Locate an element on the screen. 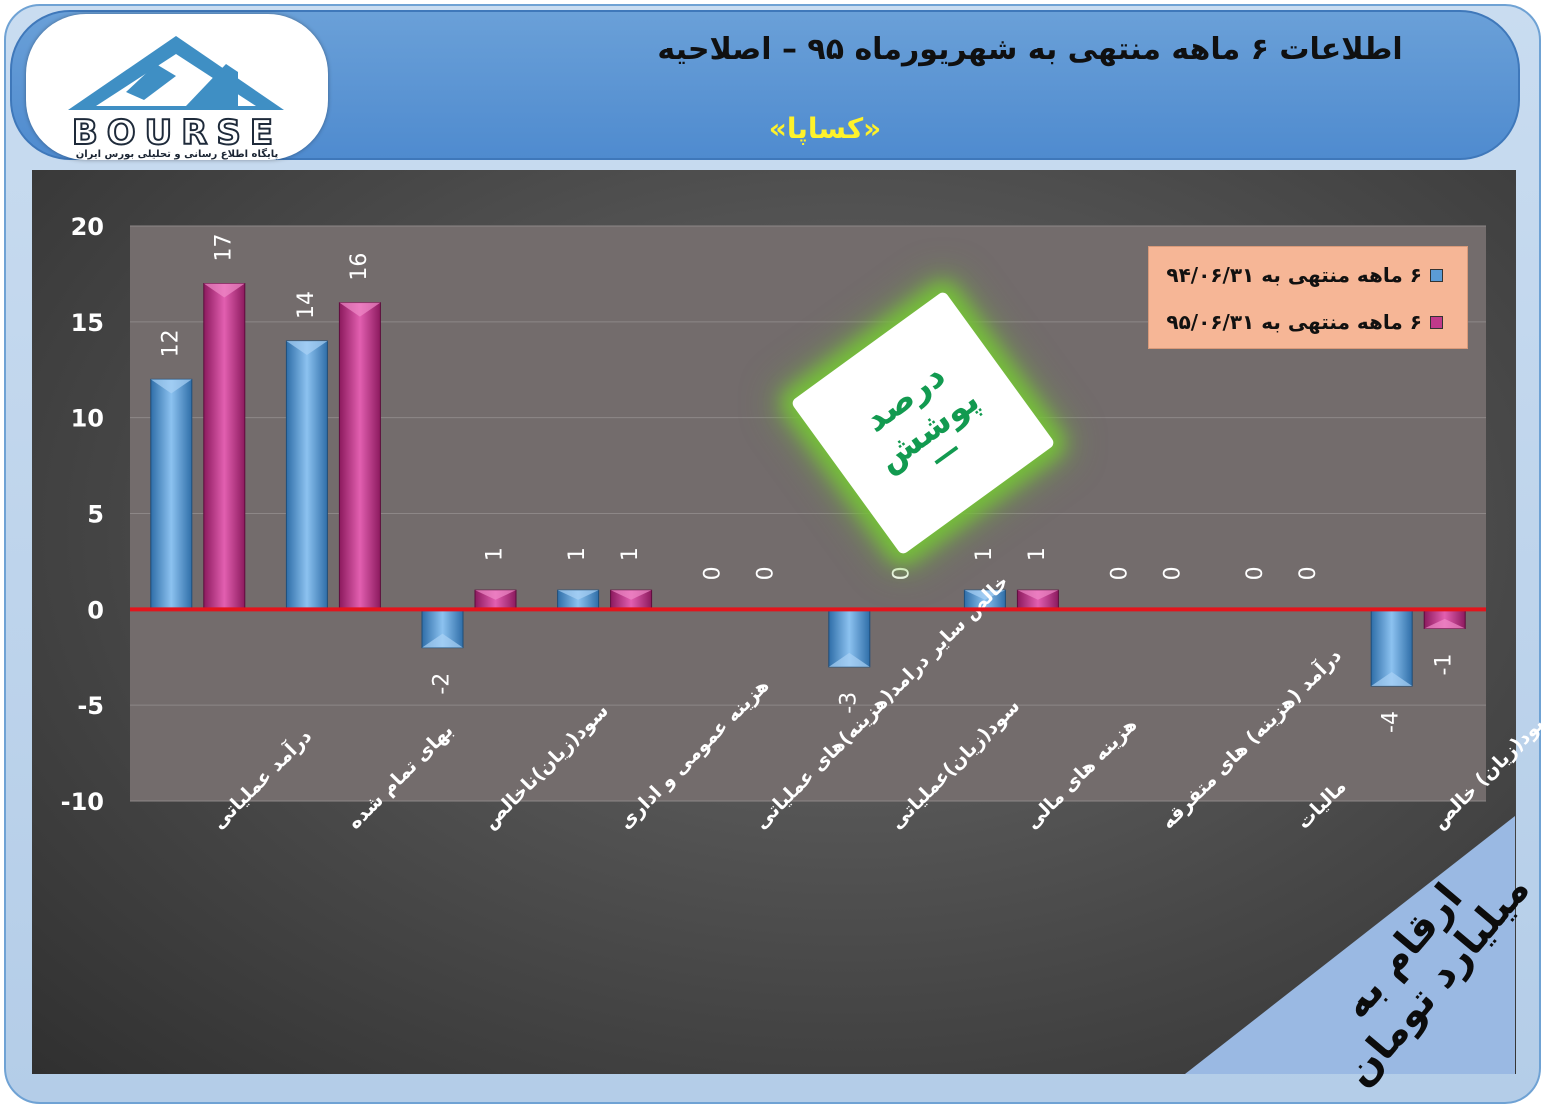 Image resolution: width=1547 pixels, height=1110 pixels. logo-subtitle: پایگاه اطلاع رسانی و تحلیلی بورس ایران is located at coordinates (177, 154).